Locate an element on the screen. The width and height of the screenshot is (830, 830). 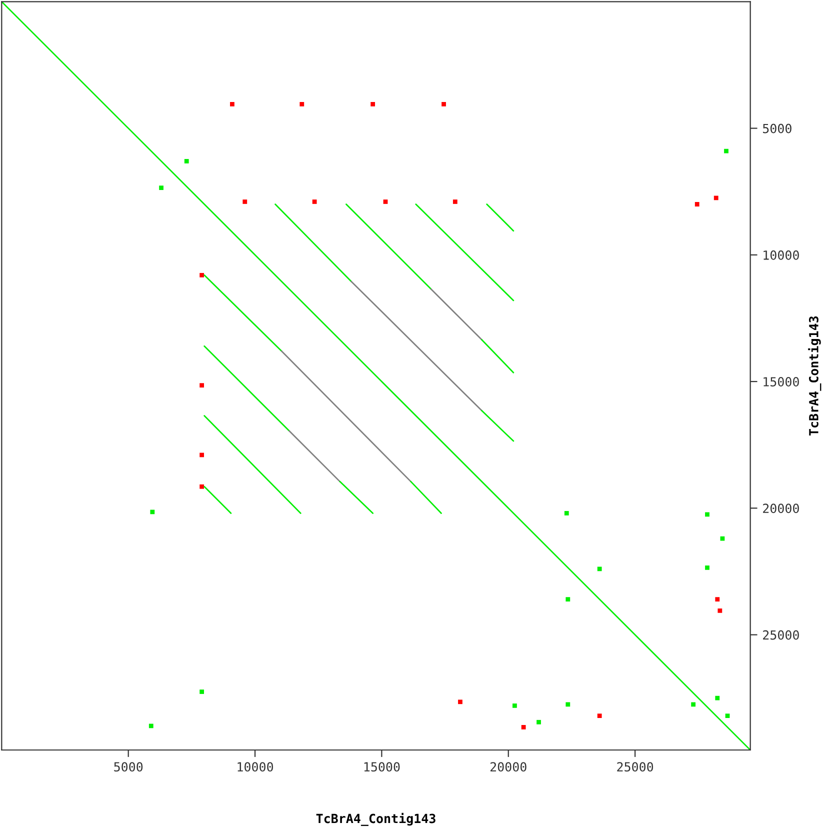
x-tick-label: 5000 is located at coordinates (128, 767).